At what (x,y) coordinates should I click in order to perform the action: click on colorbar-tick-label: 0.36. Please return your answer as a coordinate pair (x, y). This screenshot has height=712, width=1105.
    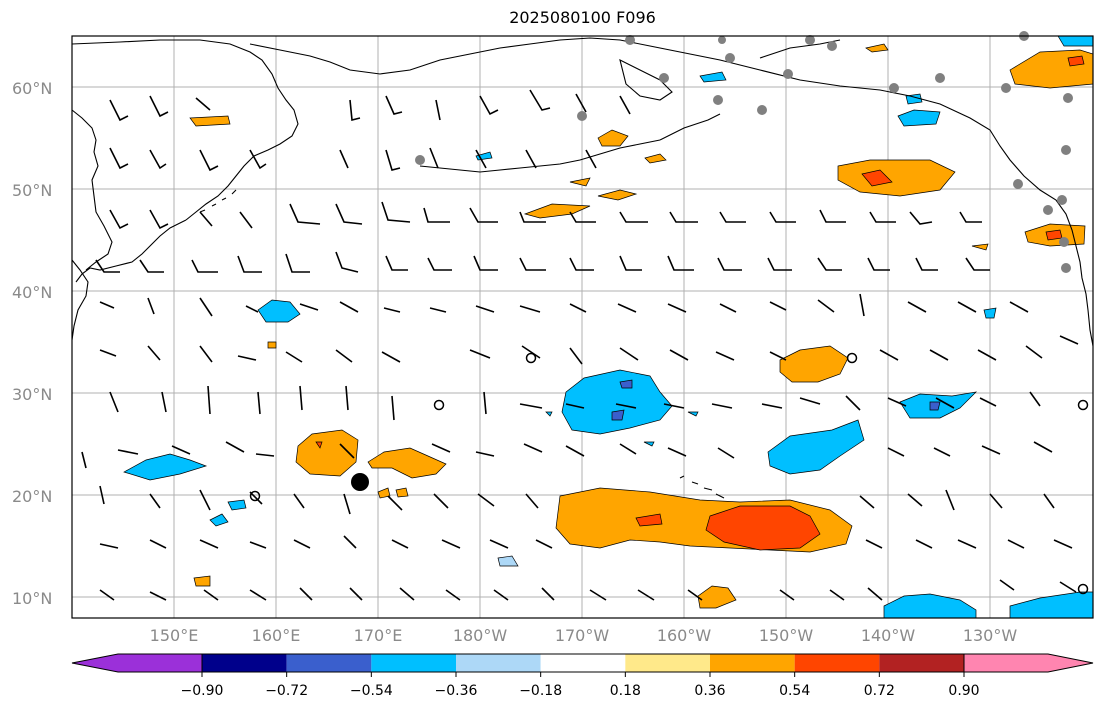
    Looking at the image, I should click on (709, 691).